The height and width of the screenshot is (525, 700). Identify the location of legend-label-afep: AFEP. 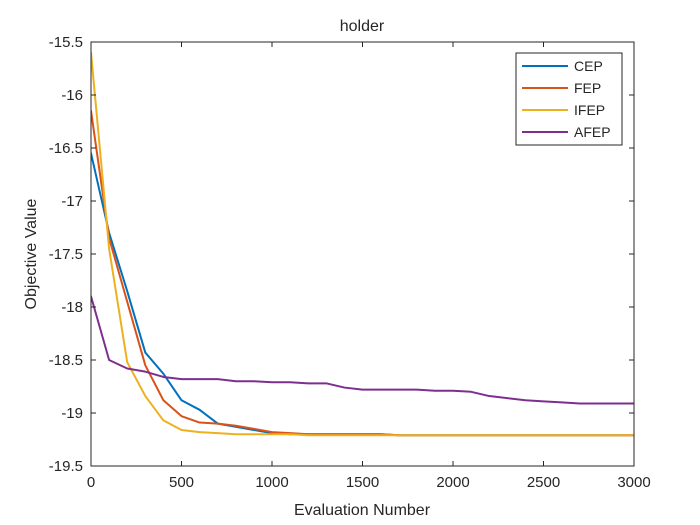
(592, 132).